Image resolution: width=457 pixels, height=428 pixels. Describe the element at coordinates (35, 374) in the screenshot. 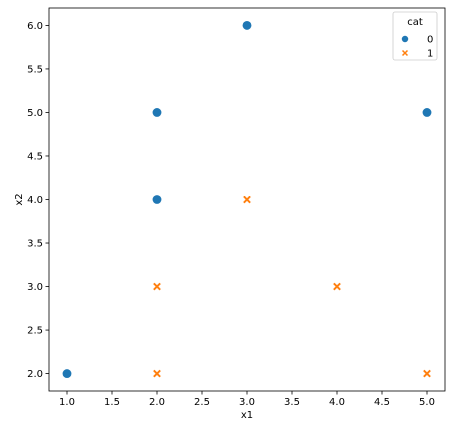

I see `y-tick-label: 2.0` at that location.